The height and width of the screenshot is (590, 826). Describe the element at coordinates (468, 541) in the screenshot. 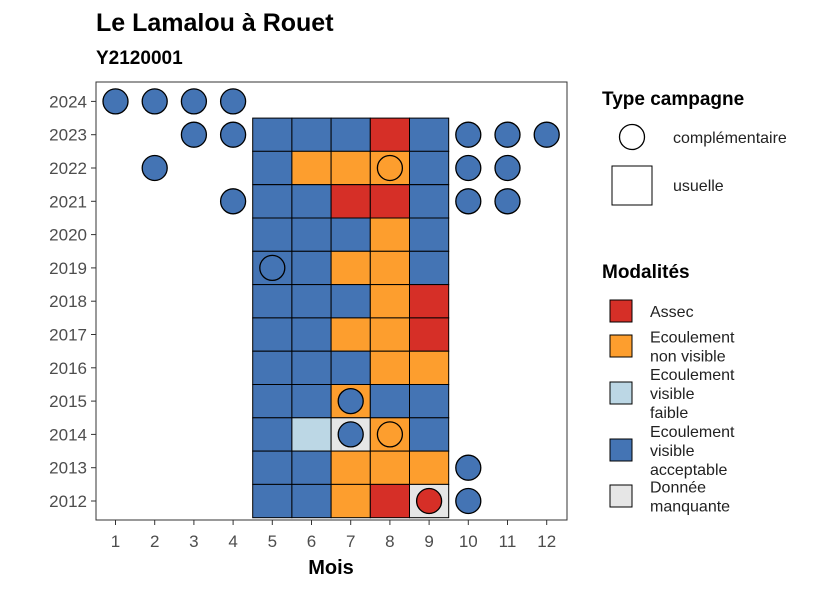

I see `x-tick-label-10: 10` at that location.